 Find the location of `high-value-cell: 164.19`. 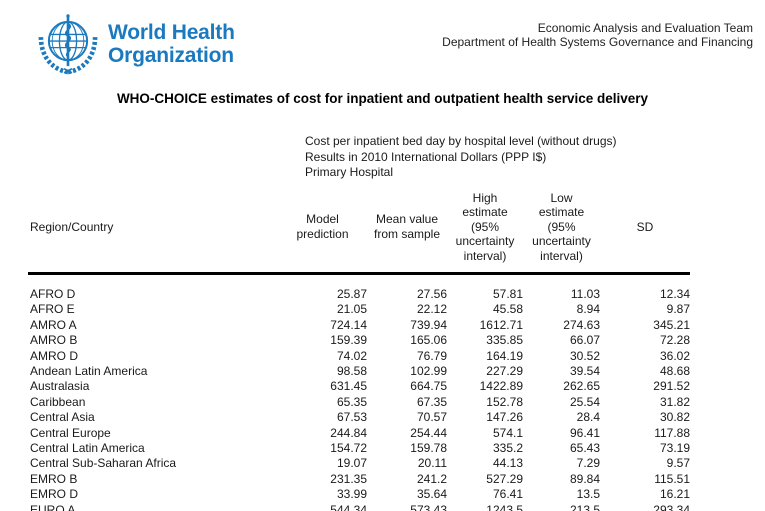

high-value-cell: 164.19 is located at coordinates (504, 355).